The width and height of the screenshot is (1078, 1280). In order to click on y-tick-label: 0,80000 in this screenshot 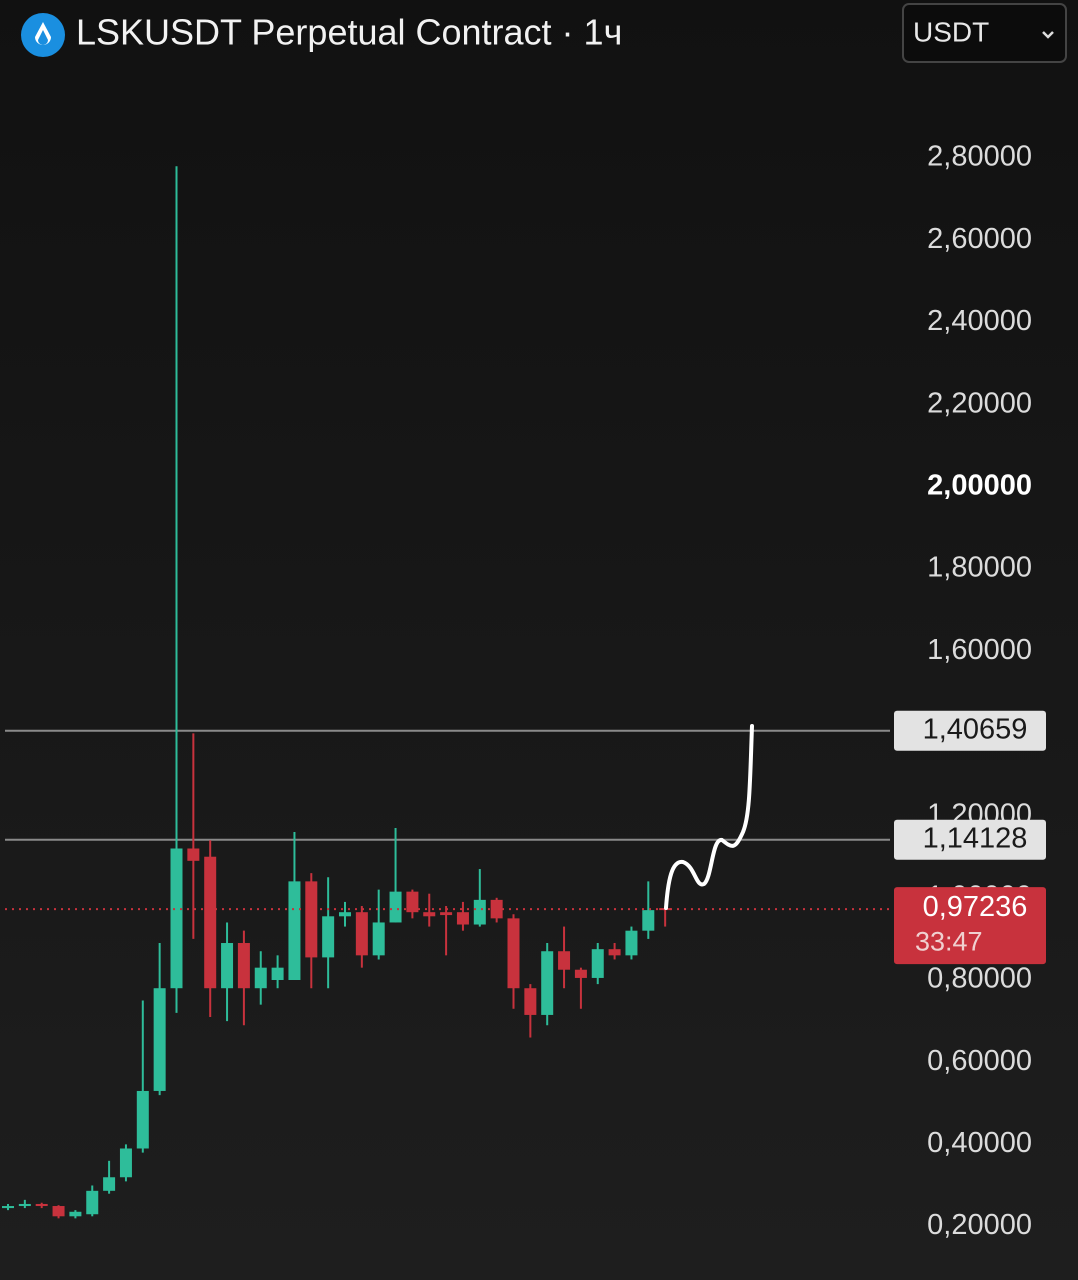, I will do `click(979, 979)`.